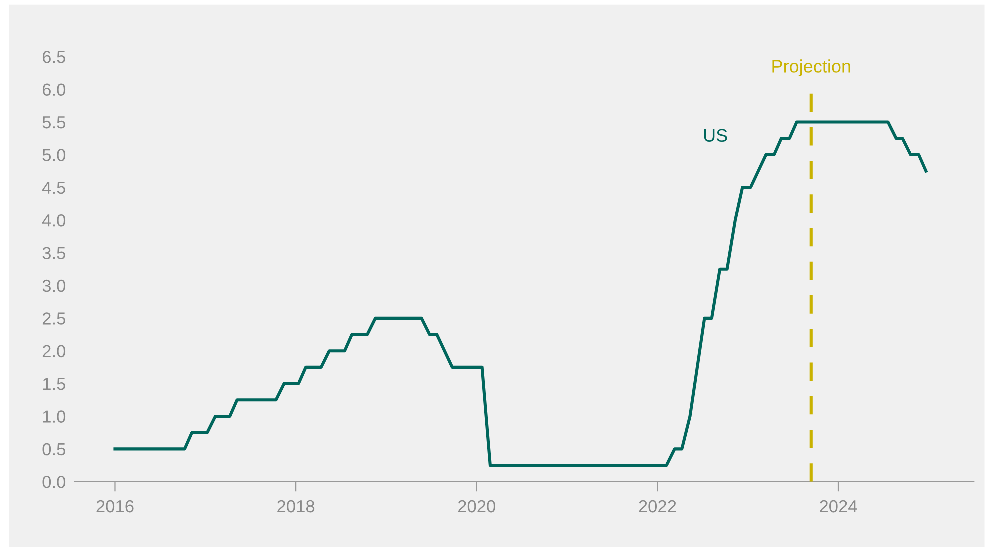  What do you see at coordinates (54, 188) in the screenshot?
I see `y-tick-label: 4.5` at bounding box center [54, 188].